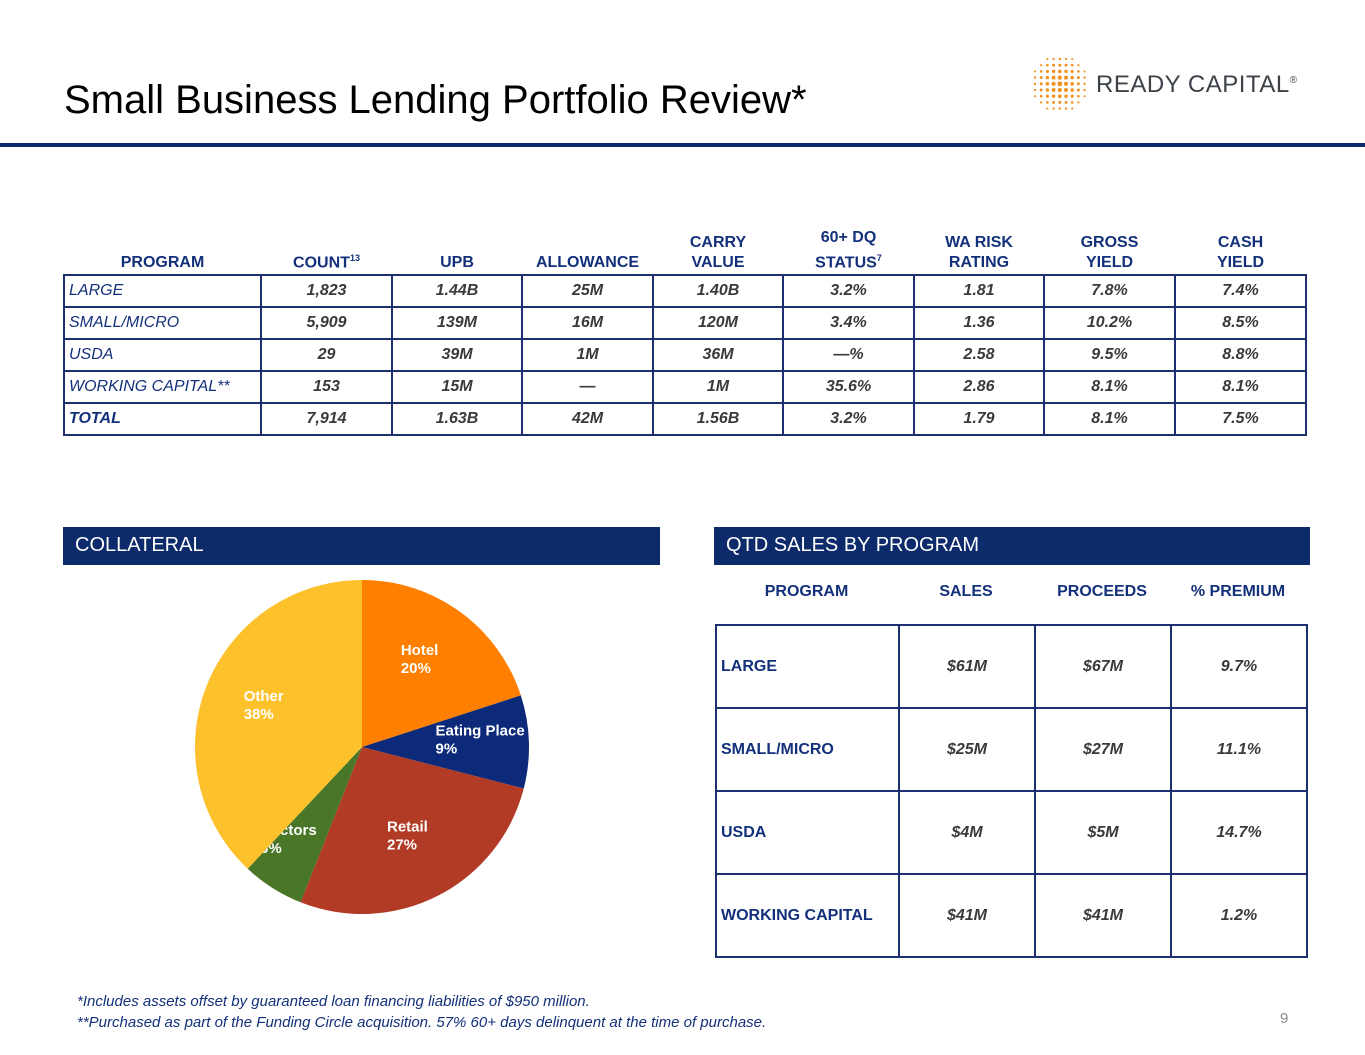  Describe the element at coordinates (979, 243) in the screenshot. I see `header-label-line: WA RISK` at that location.